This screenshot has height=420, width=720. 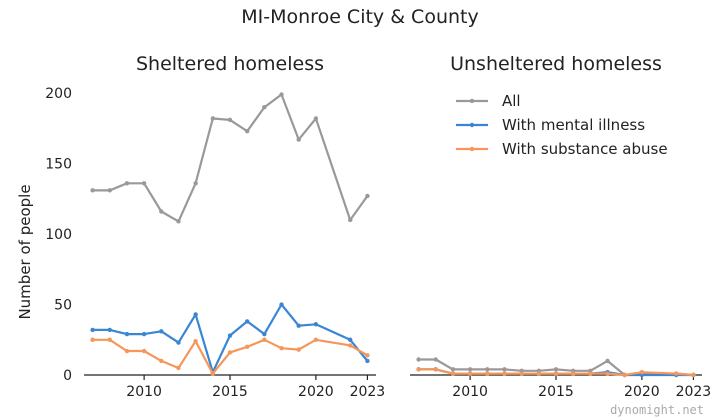 What do you see at coordinates (58, 235) in the screenshot?
I see `y-tick-label: 100` at bounding box center [58, 235].